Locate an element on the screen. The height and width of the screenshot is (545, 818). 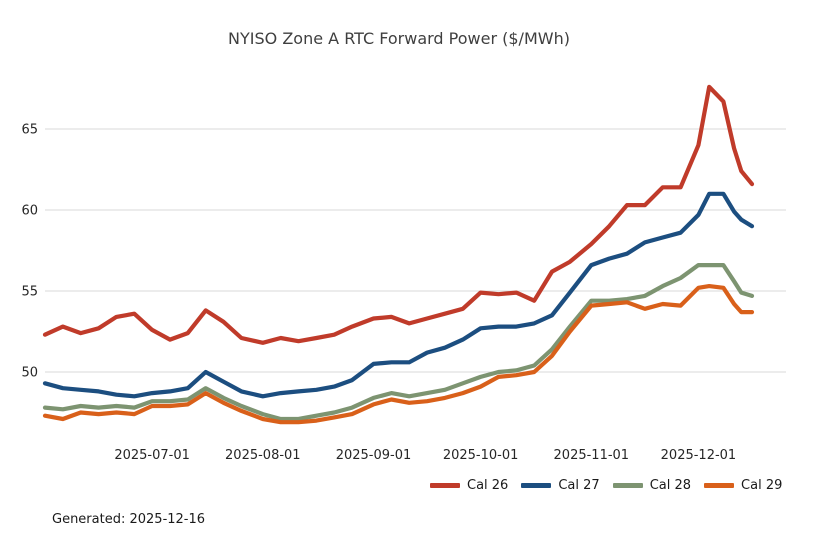
legend-swatch-cal-27-icon is located at coordinates (536, 485).